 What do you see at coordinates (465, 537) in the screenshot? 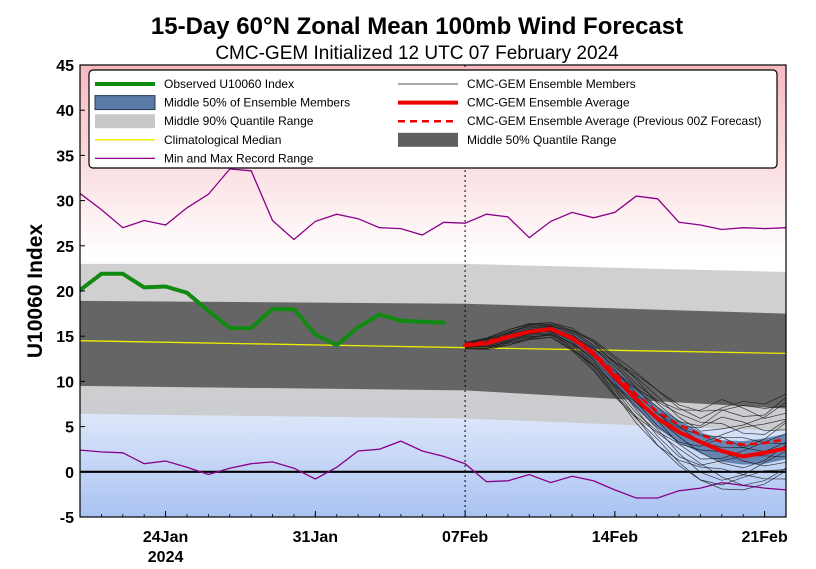
I see `x-tick-label: 07Feb` at bounding box center [465, 537].